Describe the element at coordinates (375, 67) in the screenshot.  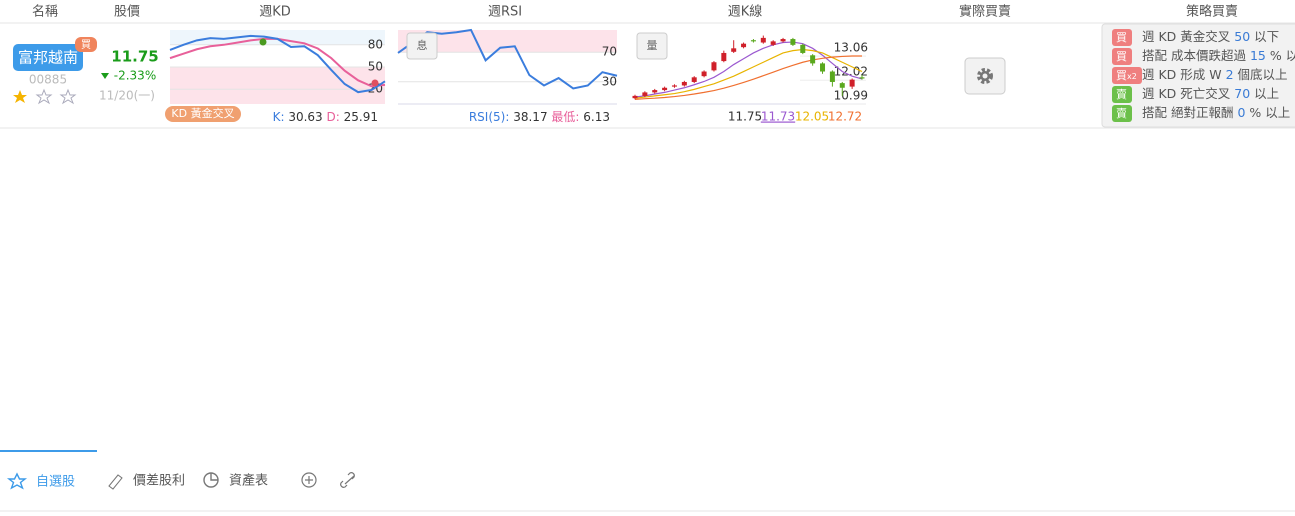
I see `y-tick-label: 50` at that location.